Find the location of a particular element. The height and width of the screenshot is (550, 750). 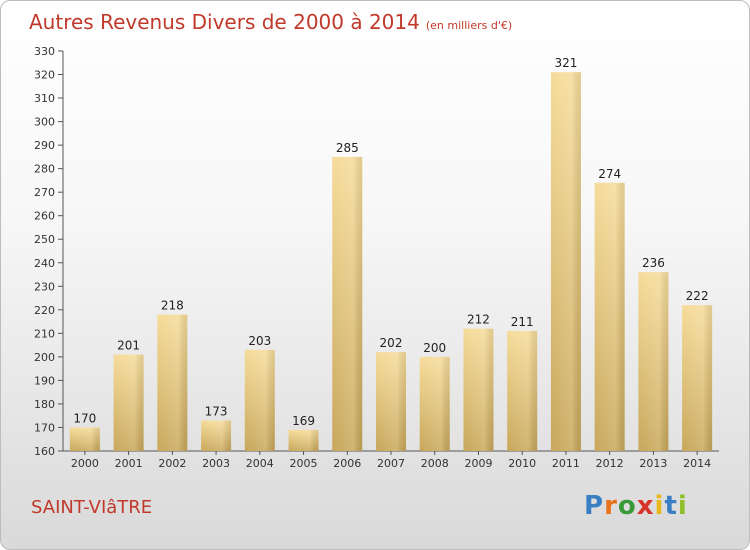

y-tick-label: 280 is located at coordinates (44, 169).